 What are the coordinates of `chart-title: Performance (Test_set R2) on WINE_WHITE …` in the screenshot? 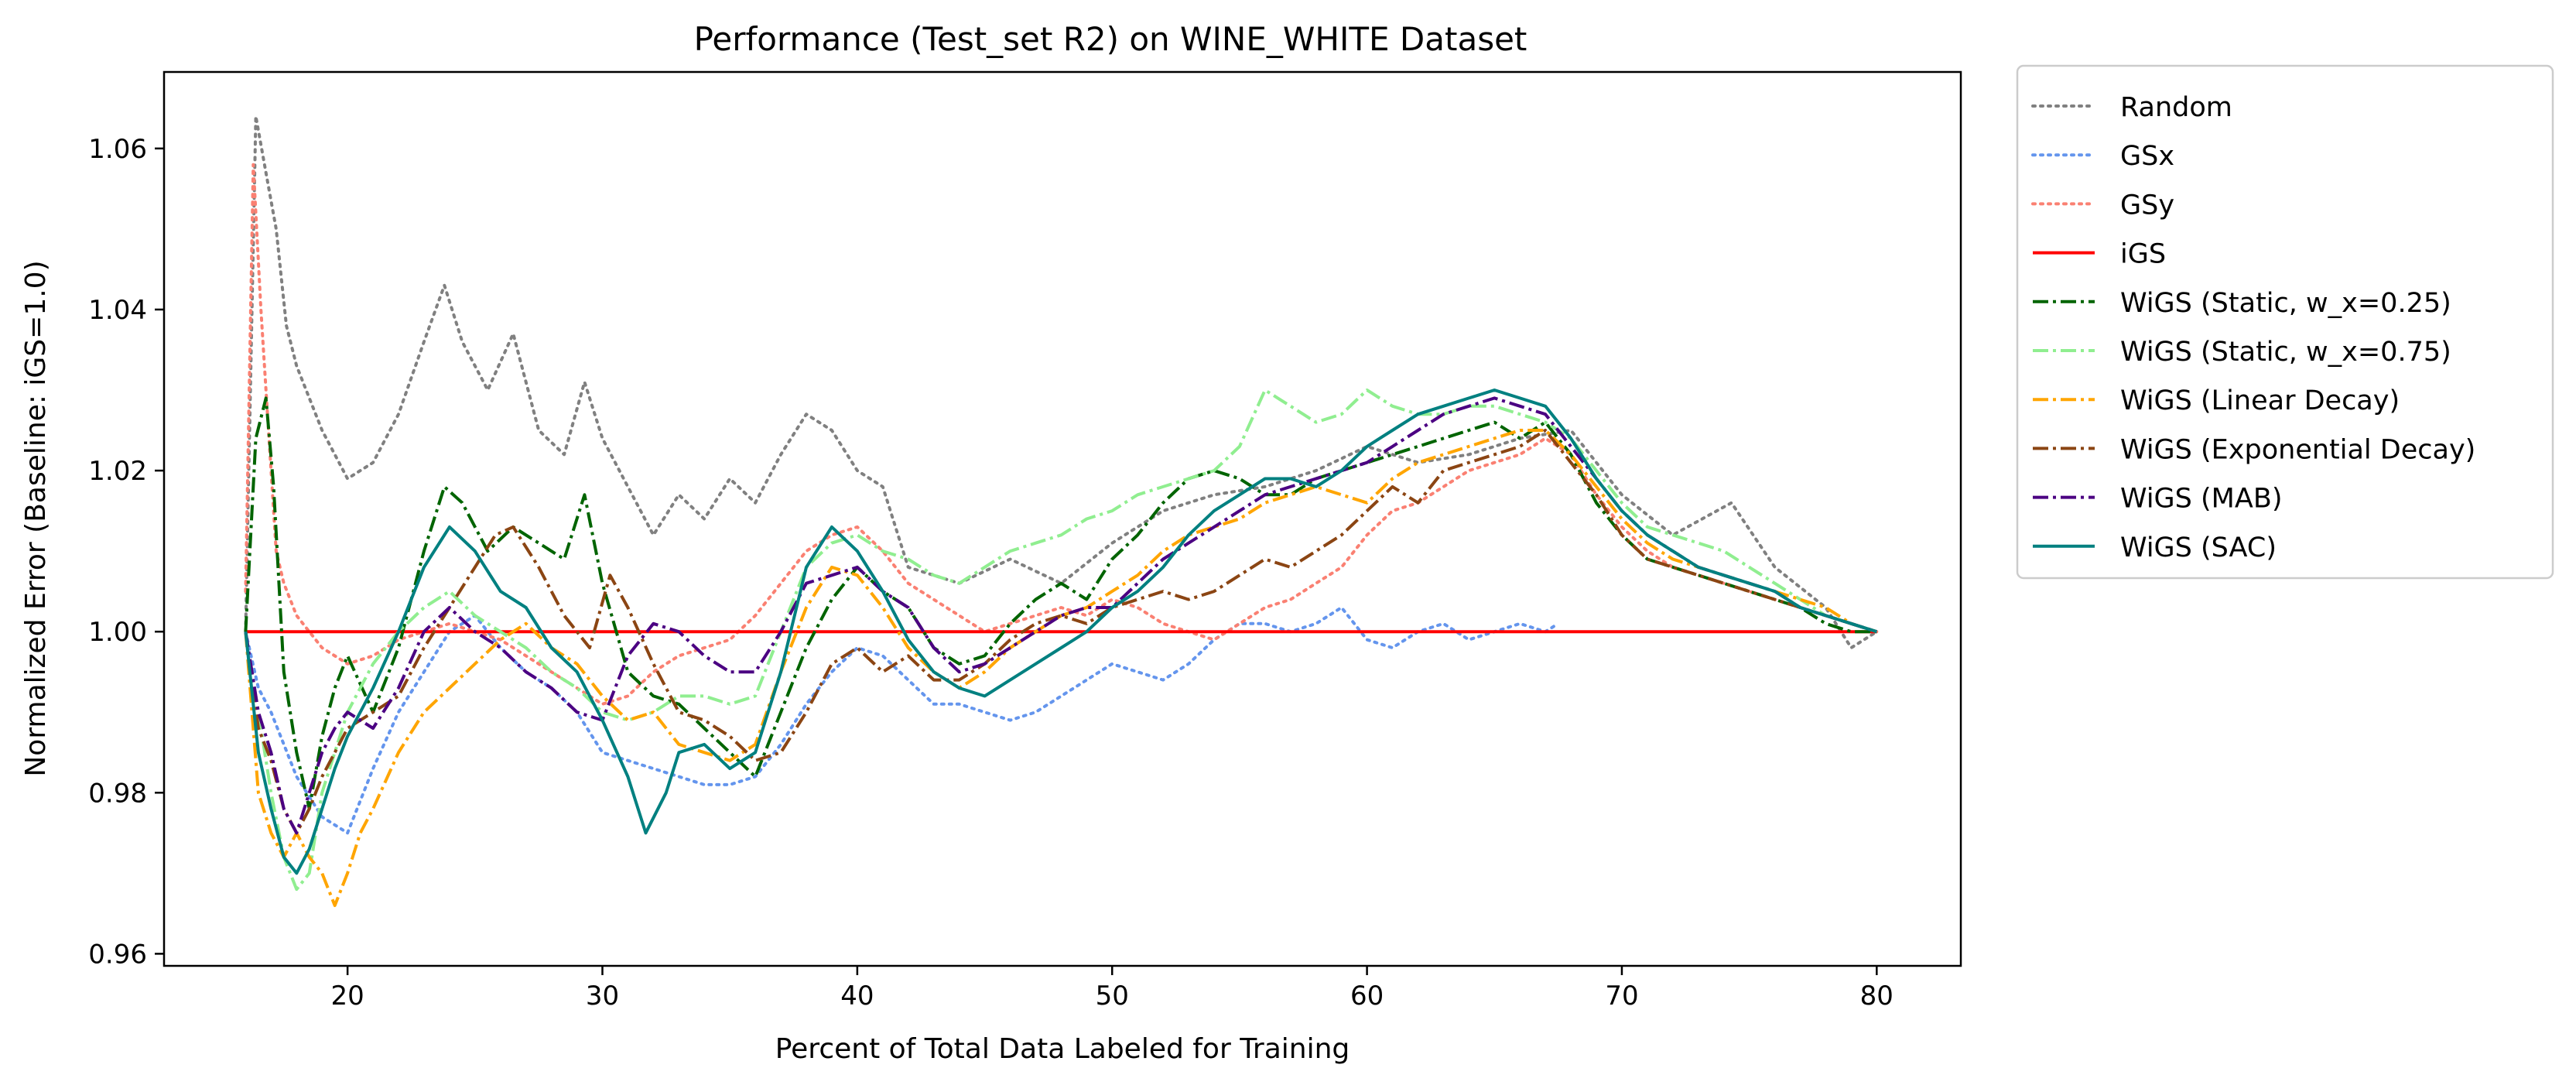 It's located at (1111, 39).